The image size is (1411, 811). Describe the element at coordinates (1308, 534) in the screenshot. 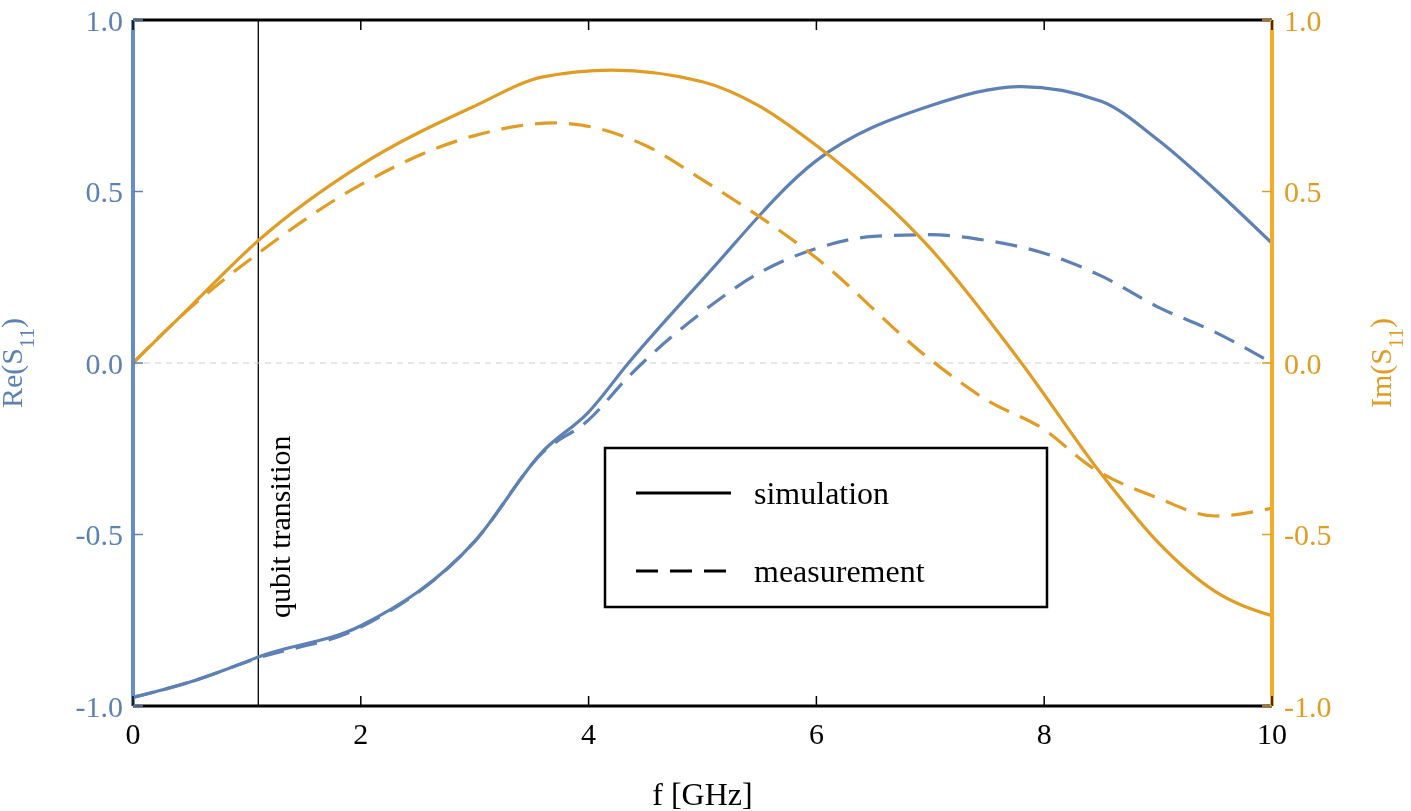

I see `y2-tick-label: -0.5` at that location.